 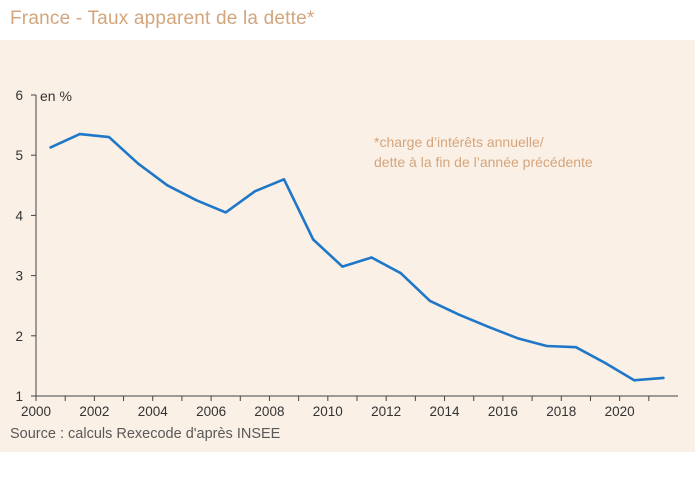 I want to click on y-tick-label: 6, so click(x=19, y=95).